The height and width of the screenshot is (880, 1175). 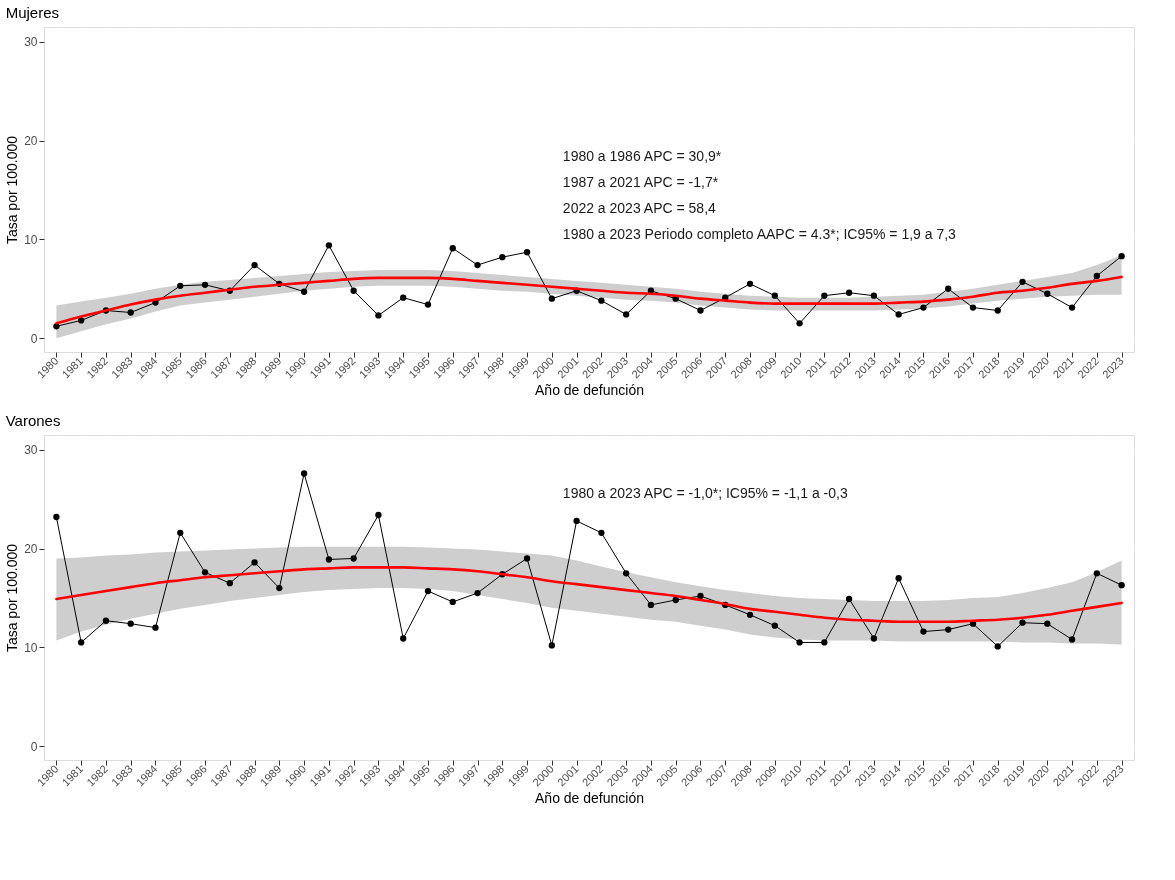 What do you see at coordinates (639, 208) in the screenshot?
I see `annotation: 2022 a 2023 APC = 58,4` at bounding box center [639, 208].